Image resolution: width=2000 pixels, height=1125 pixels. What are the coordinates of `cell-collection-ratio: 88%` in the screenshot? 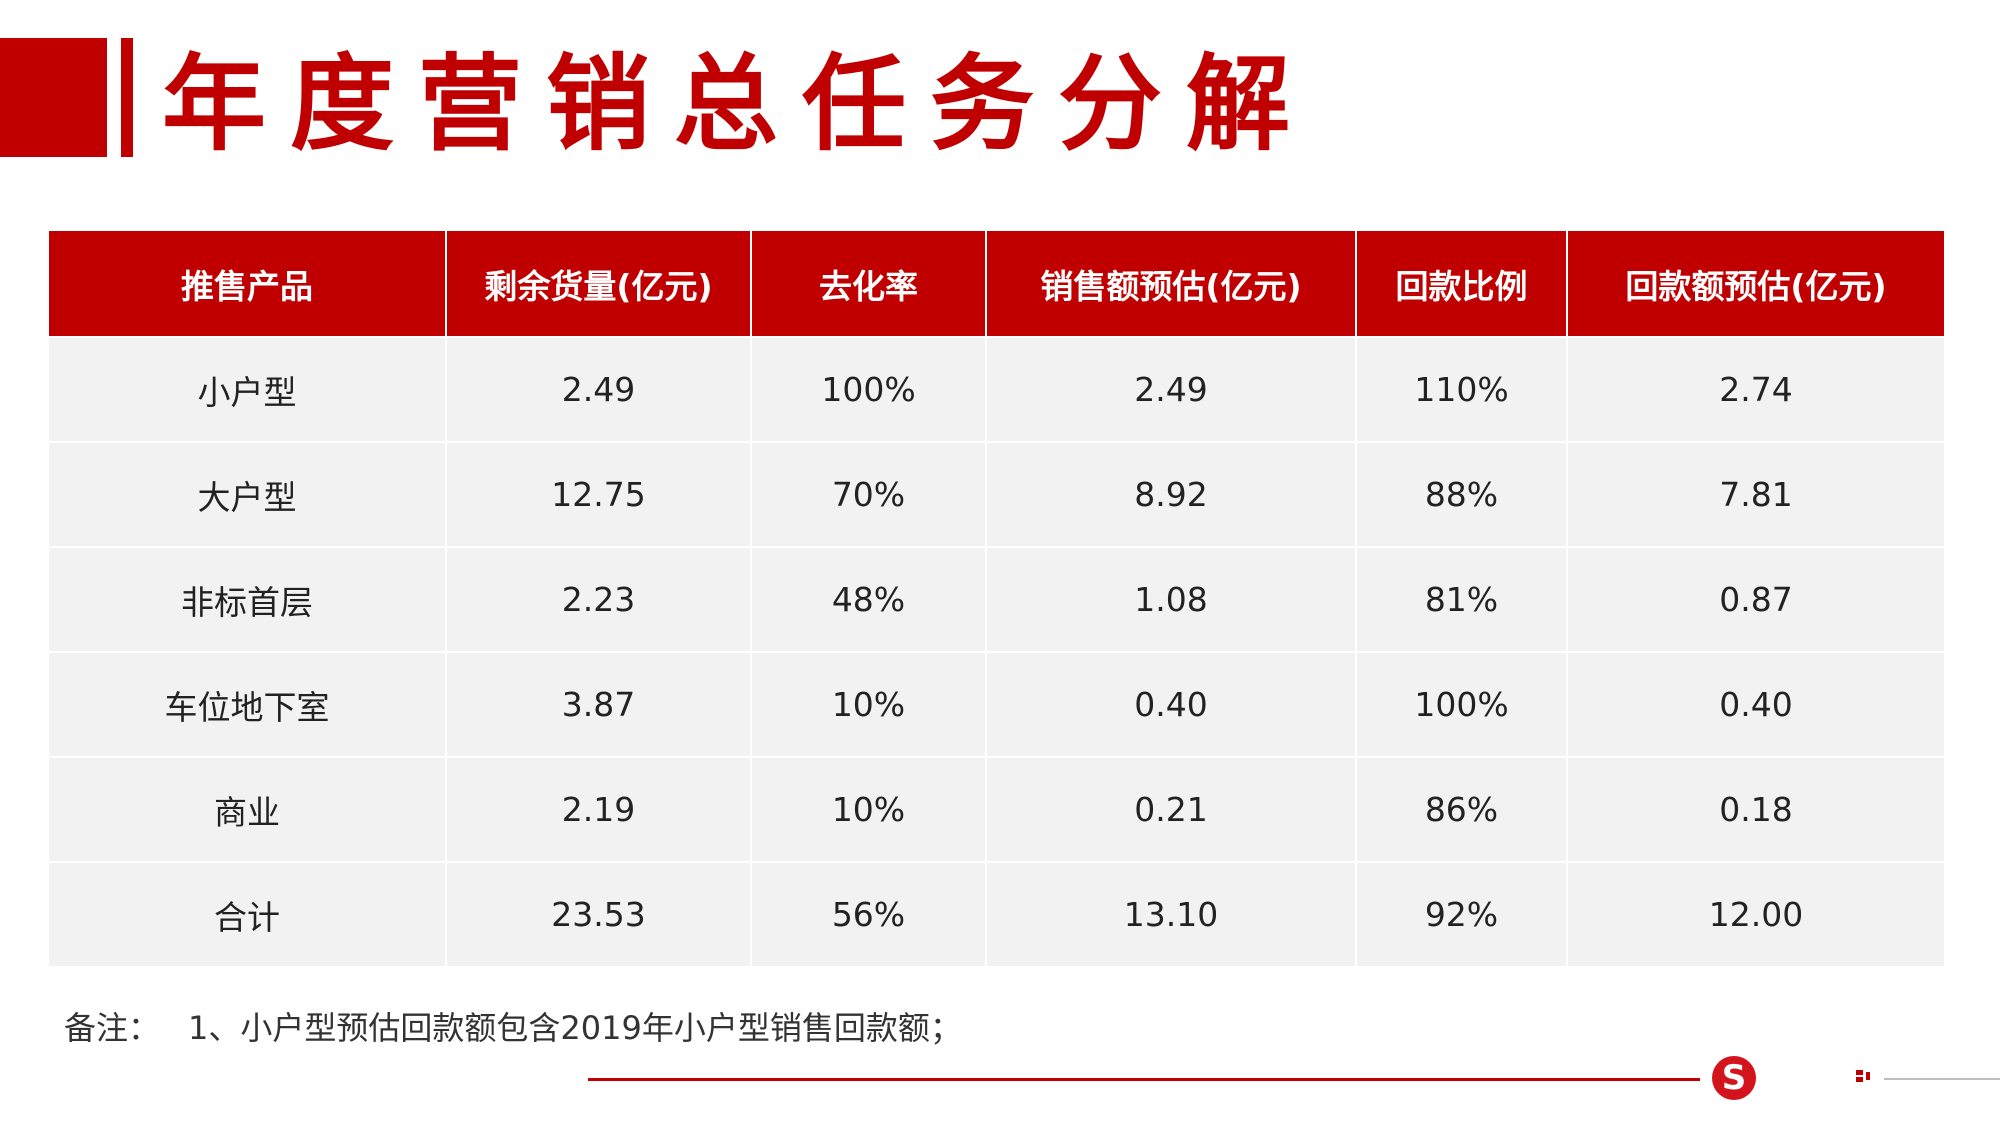 It's located at (1462, 494).